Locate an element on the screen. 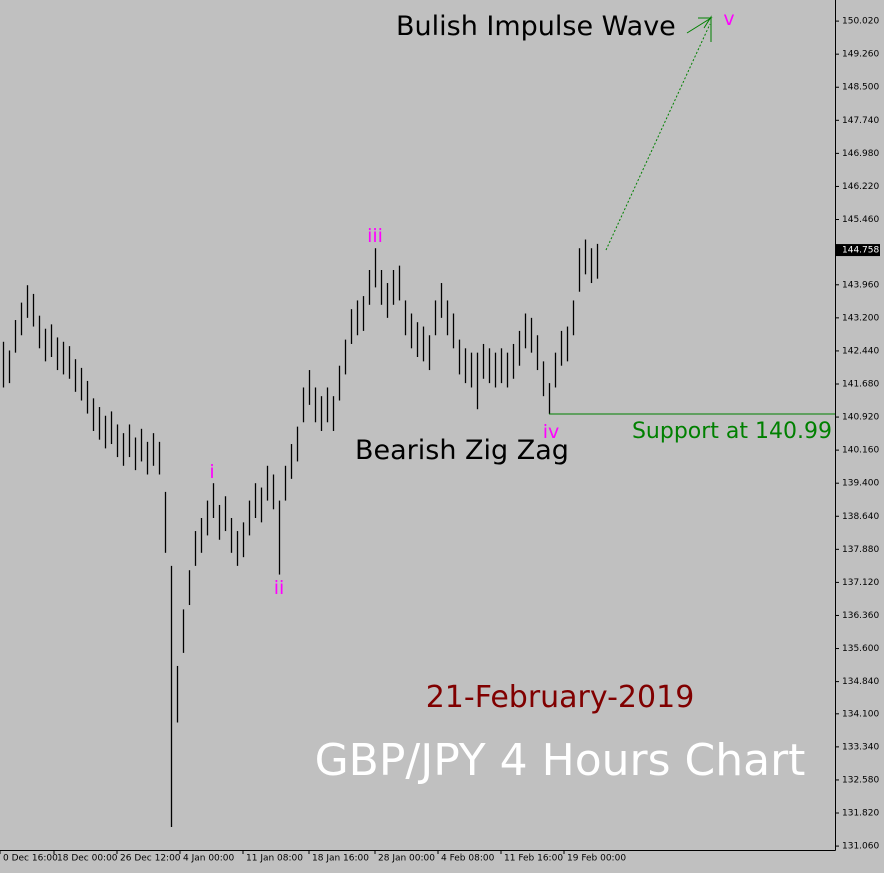  impulse-label: Bulish Impulse Wave is located at coordinates (536, 26).